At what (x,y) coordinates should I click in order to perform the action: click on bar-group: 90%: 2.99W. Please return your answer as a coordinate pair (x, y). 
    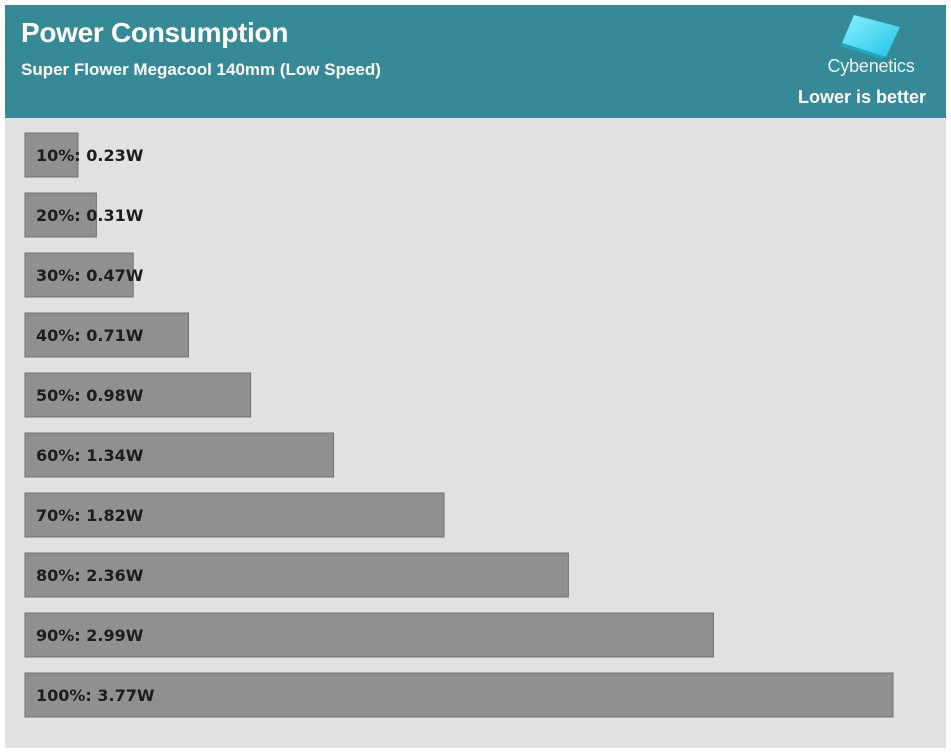
    Looking at the image, I should click on (369, 635).